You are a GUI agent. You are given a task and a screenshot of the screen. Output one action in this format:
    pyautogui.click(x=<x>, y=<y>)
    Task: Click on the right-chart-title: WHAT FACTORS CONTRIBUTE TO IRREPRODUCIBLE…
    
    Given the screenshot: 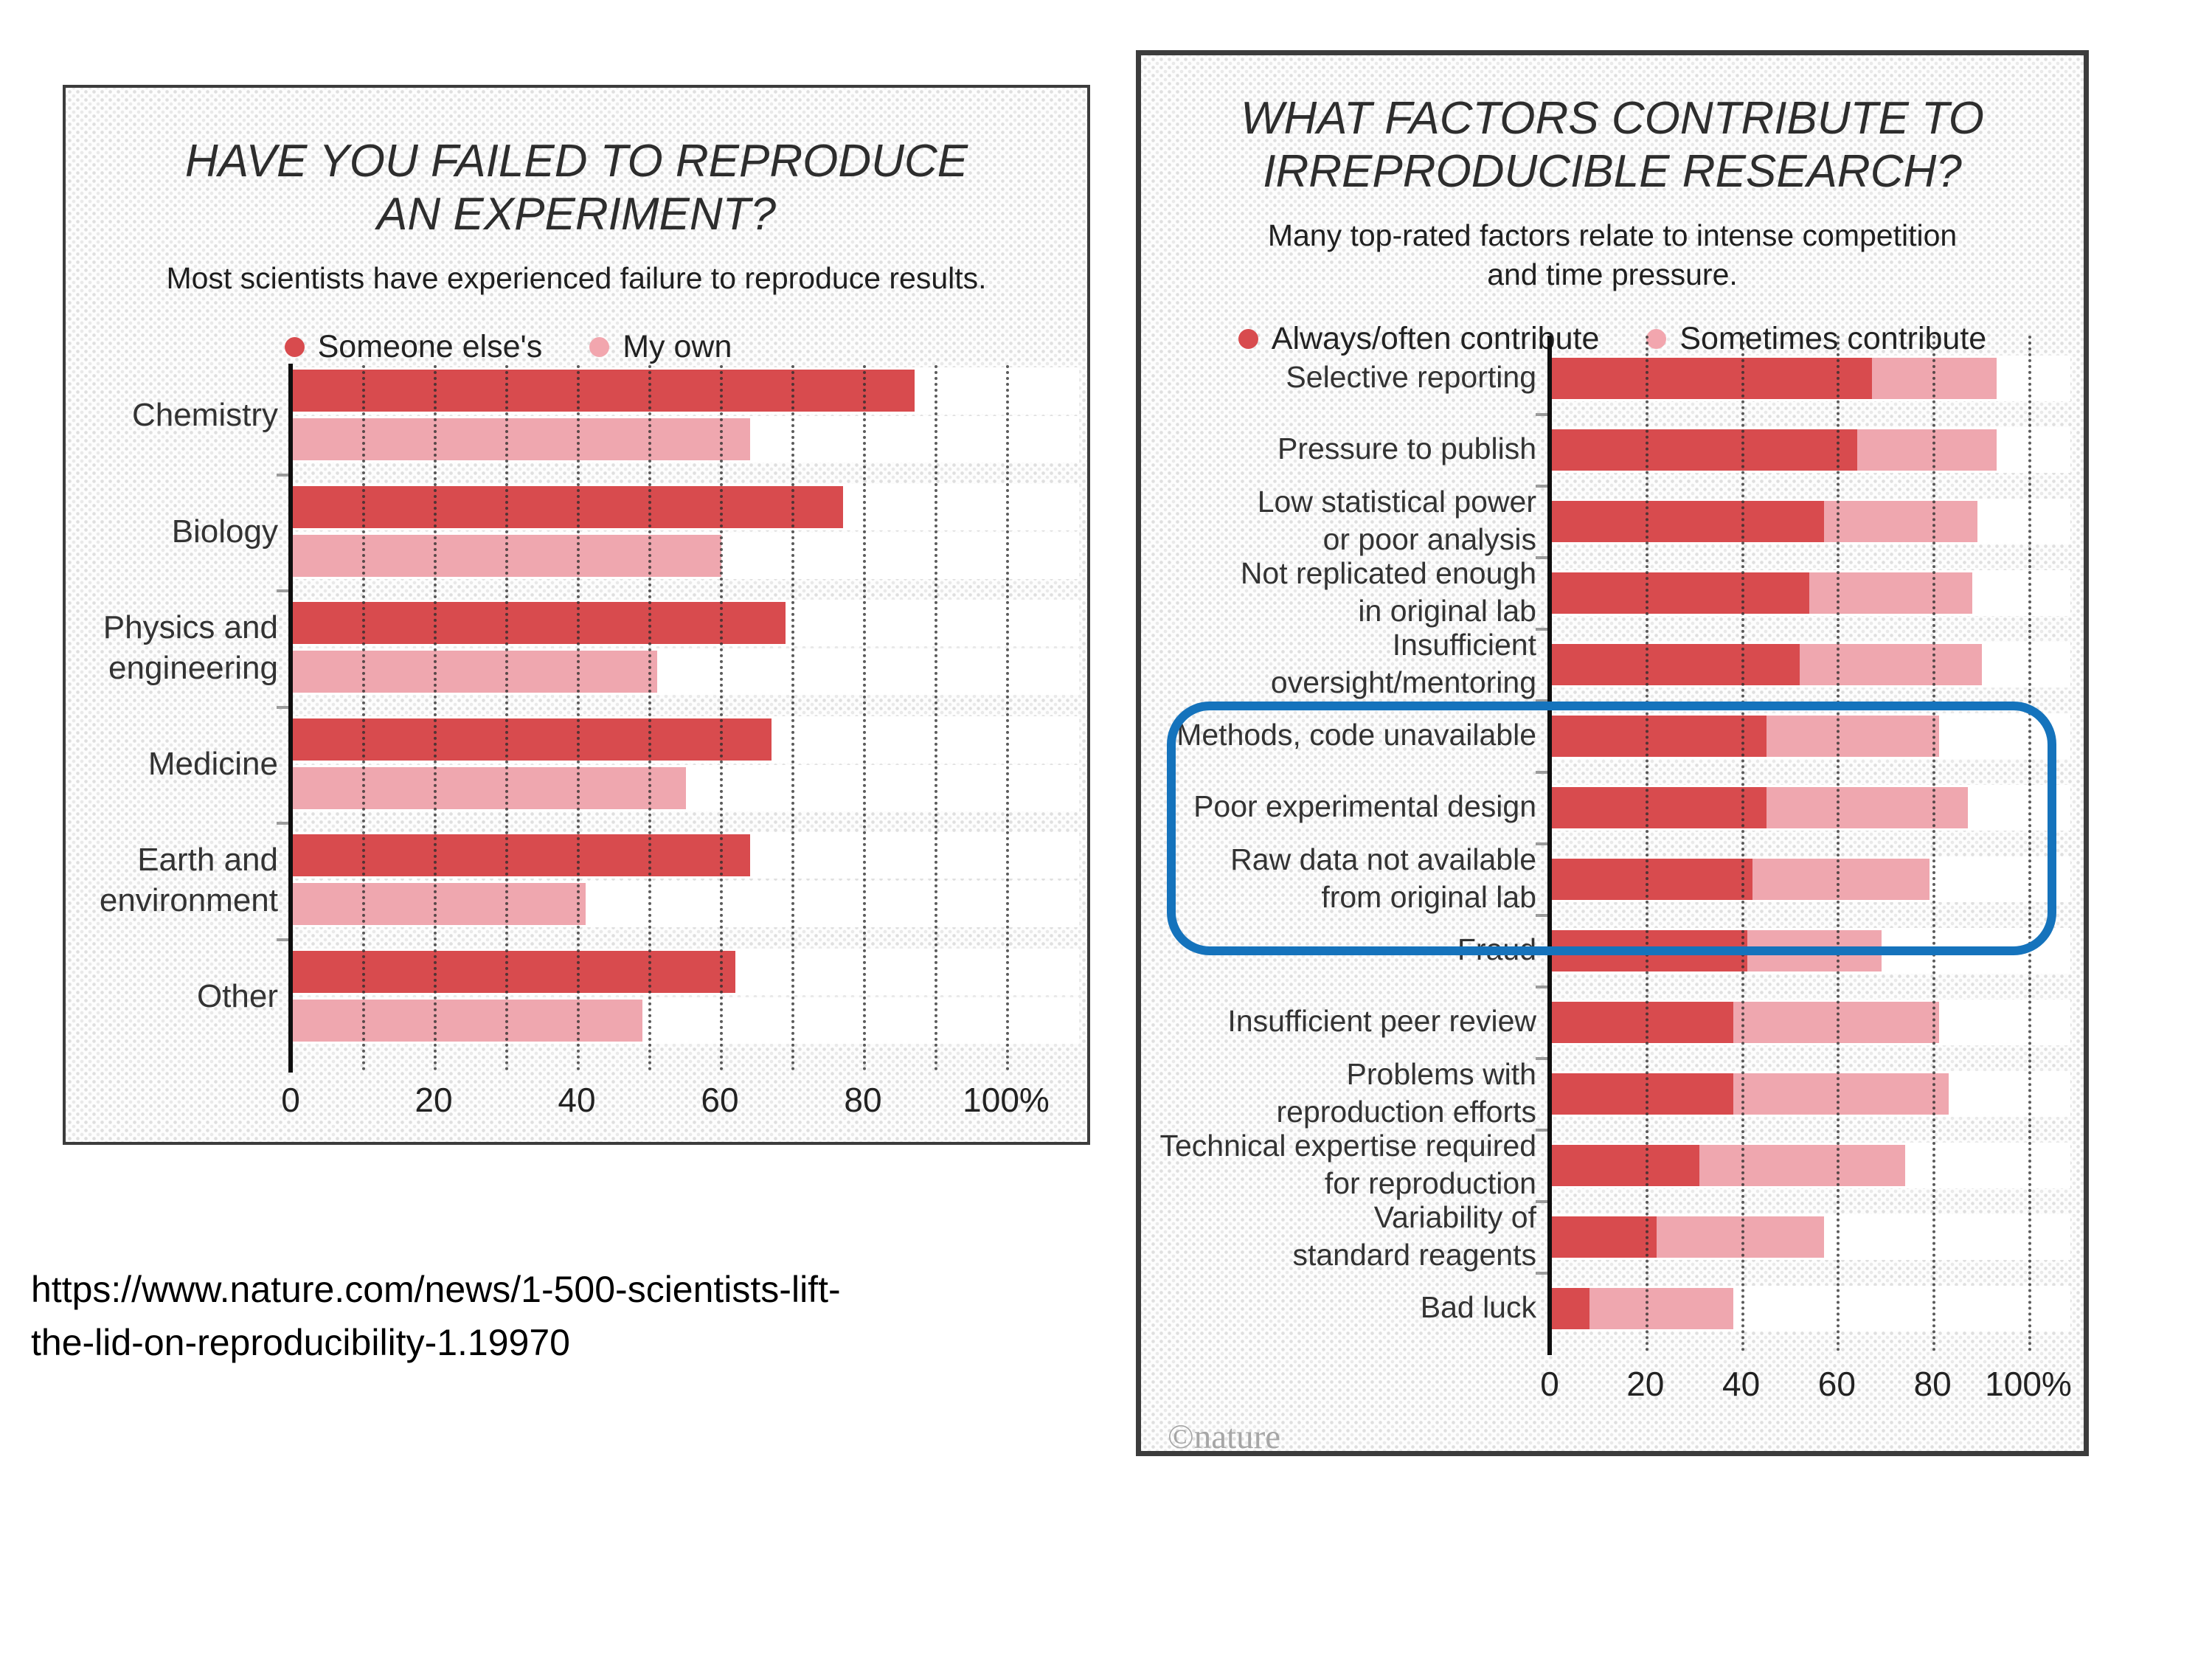 What is the action you would take?
    pyautogui.click(x=1613, y=145)
    